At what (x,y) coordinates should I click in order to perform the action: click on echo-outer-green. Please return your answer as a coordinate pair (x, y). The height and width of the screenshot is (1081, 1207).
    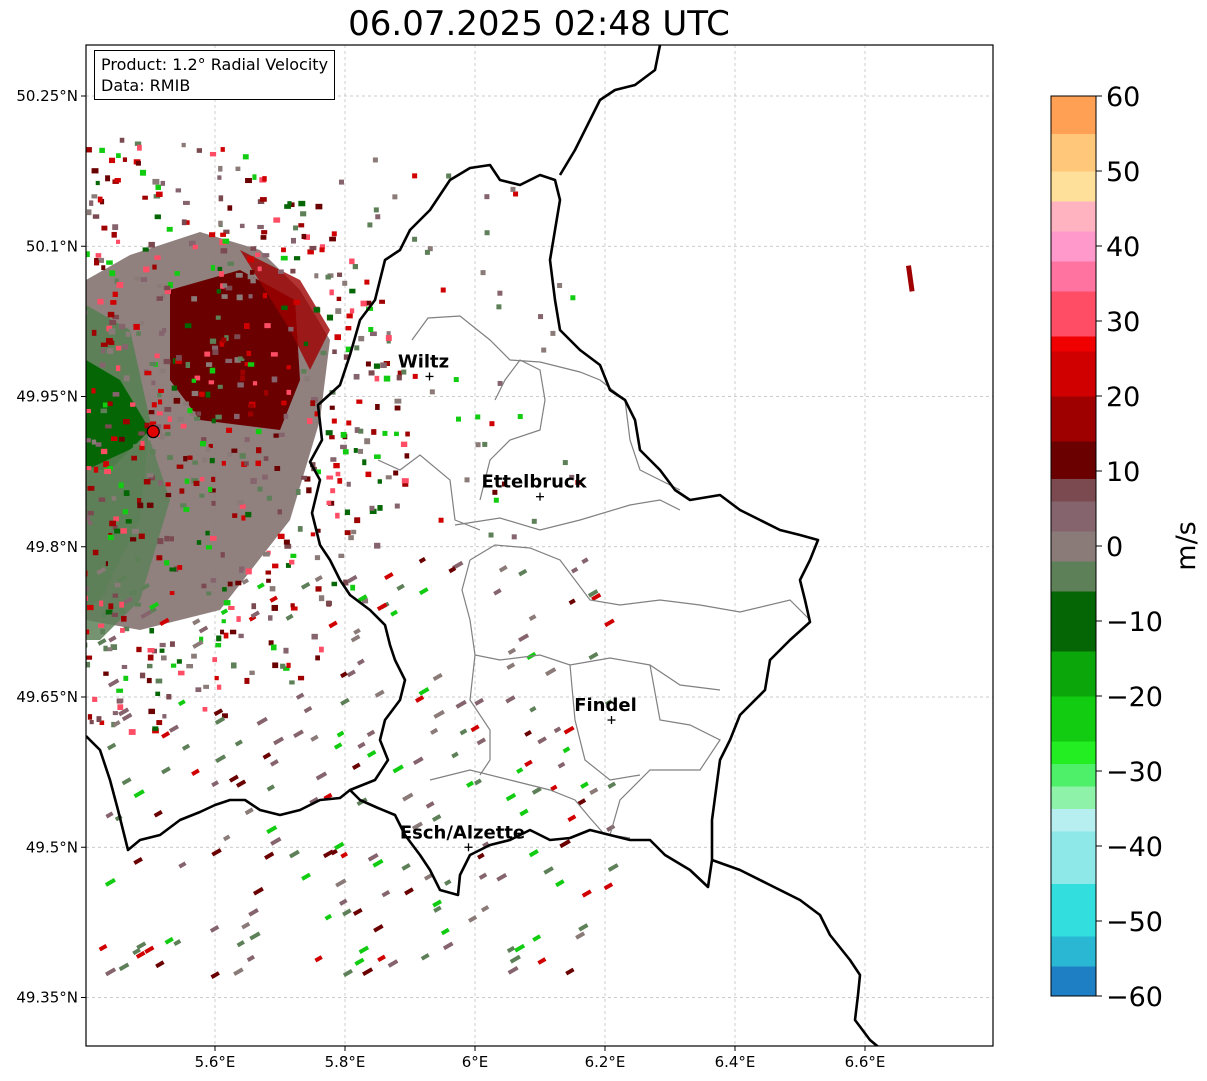
    Looking at the image, I should click on (128, 540).